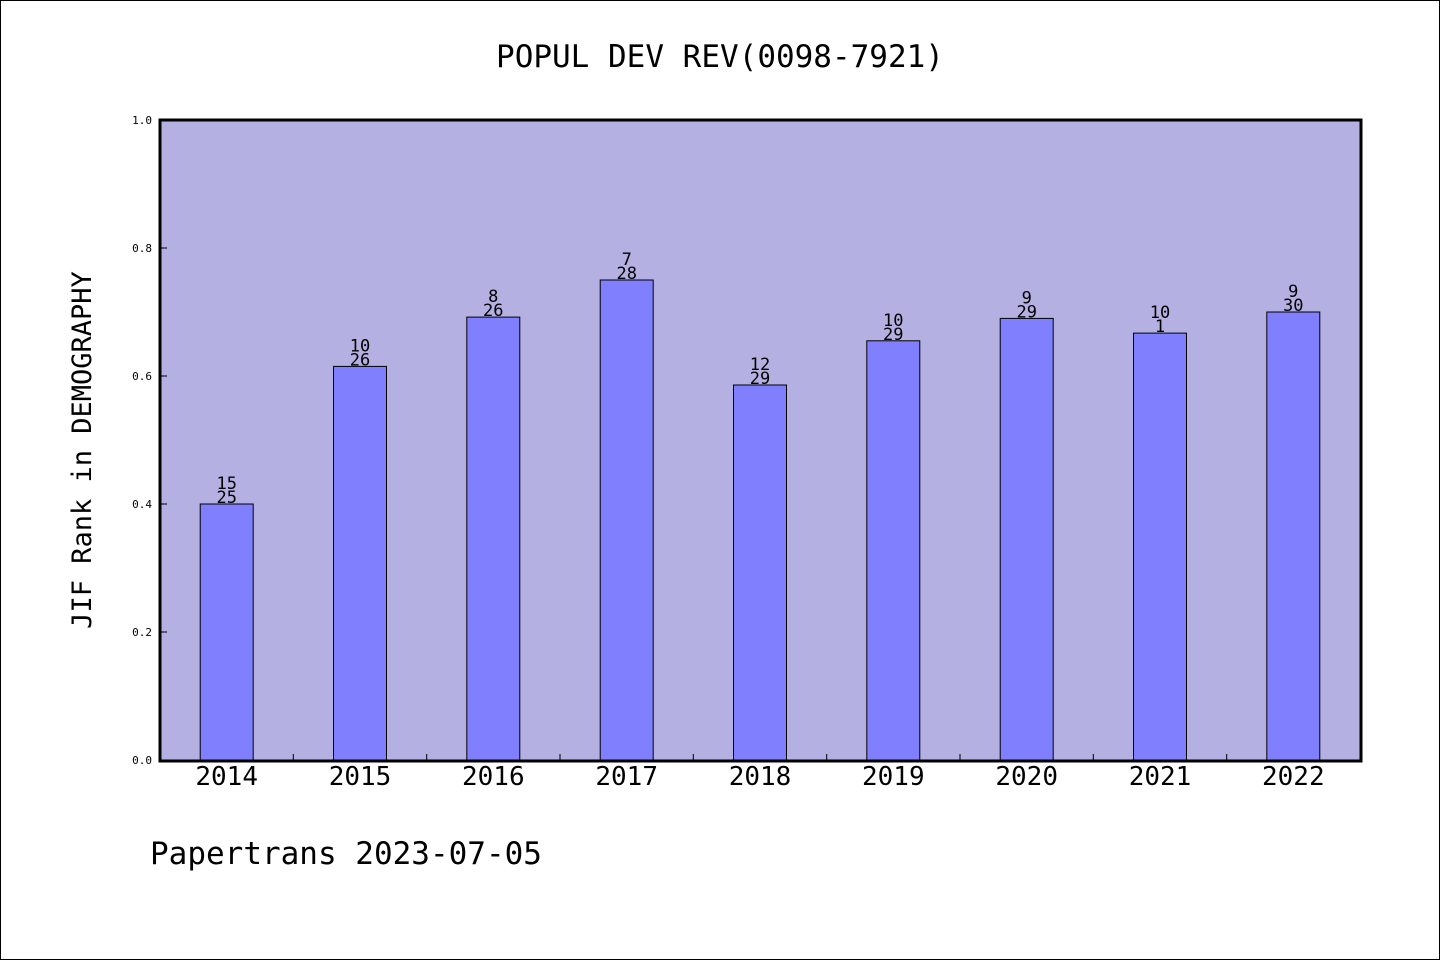 This screenshot has width=1440, height=965. What do you see at coordinates (142, 248) in the screenshot?
I see `y-tick-label-0.8: 0.8` at bounding box center [142, 248].